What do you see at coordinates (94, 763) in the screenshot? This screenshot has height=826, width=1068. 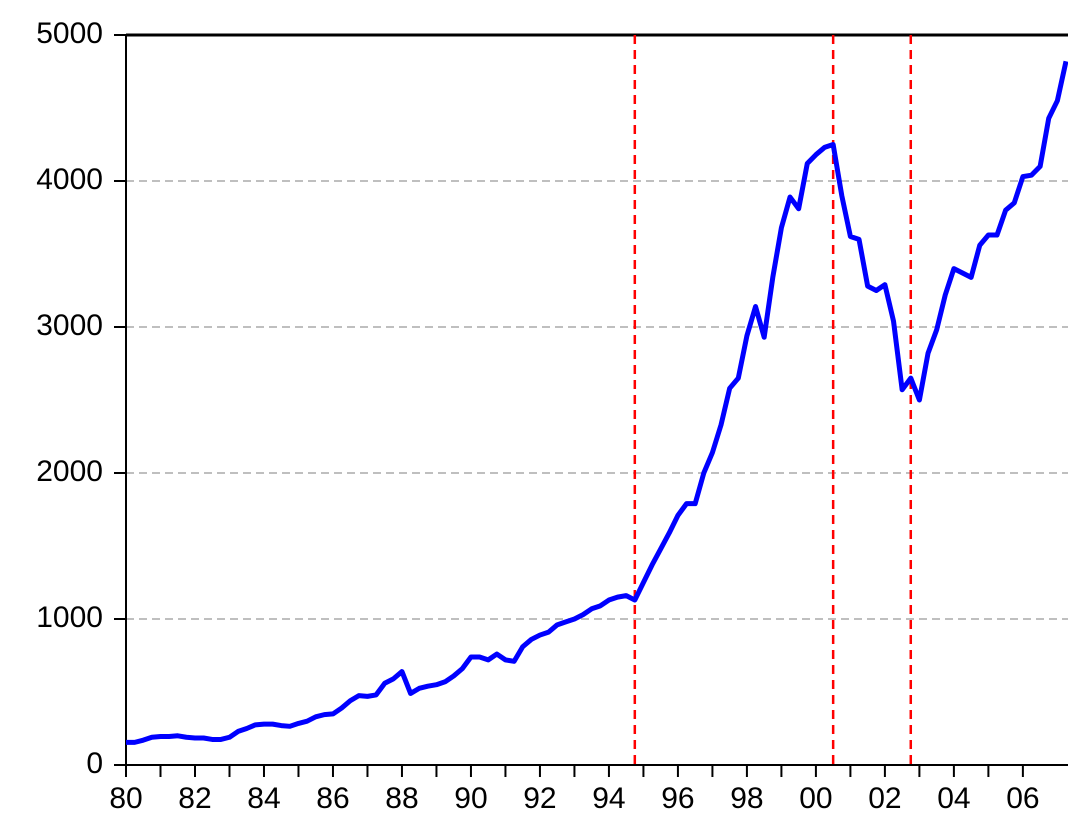 I see `y-tick-label: 0` at bounding box center [94, 763].